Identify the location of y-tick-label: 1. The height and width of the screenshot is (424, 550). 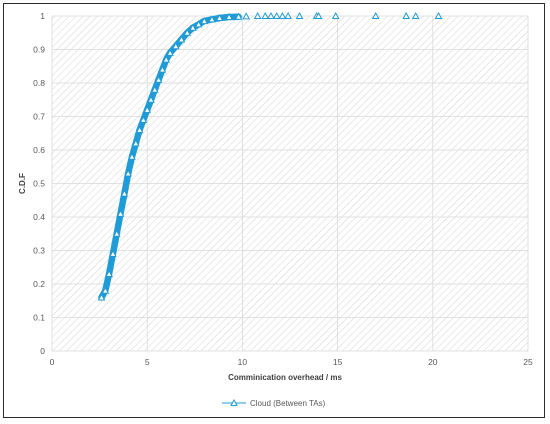
(42, 16).